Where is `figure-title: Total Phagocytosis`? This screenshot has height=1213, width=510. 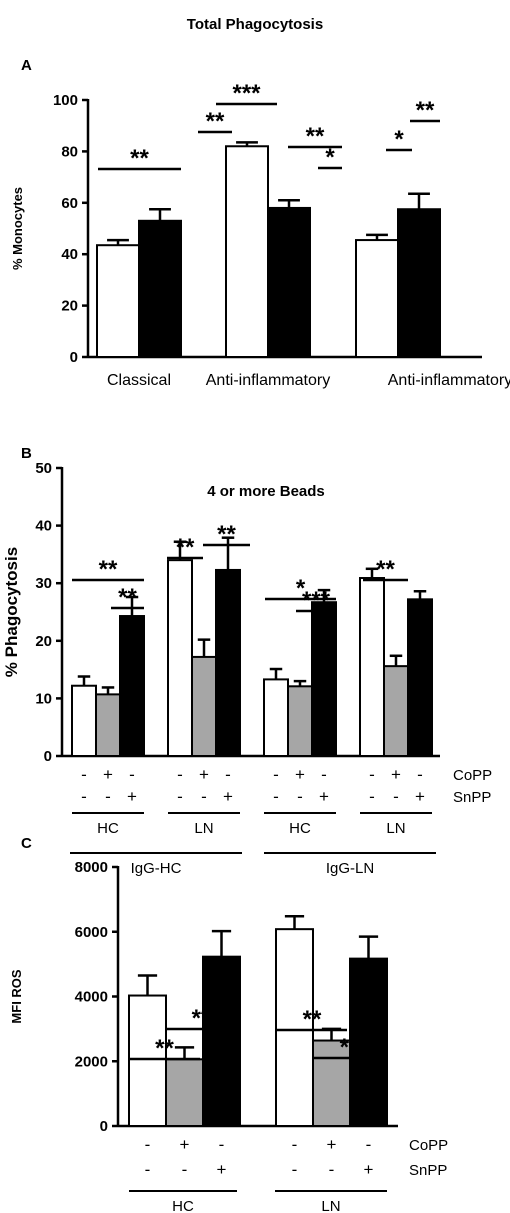
figure-title: Total Phagocytosis is located at coordinates (255, 24).